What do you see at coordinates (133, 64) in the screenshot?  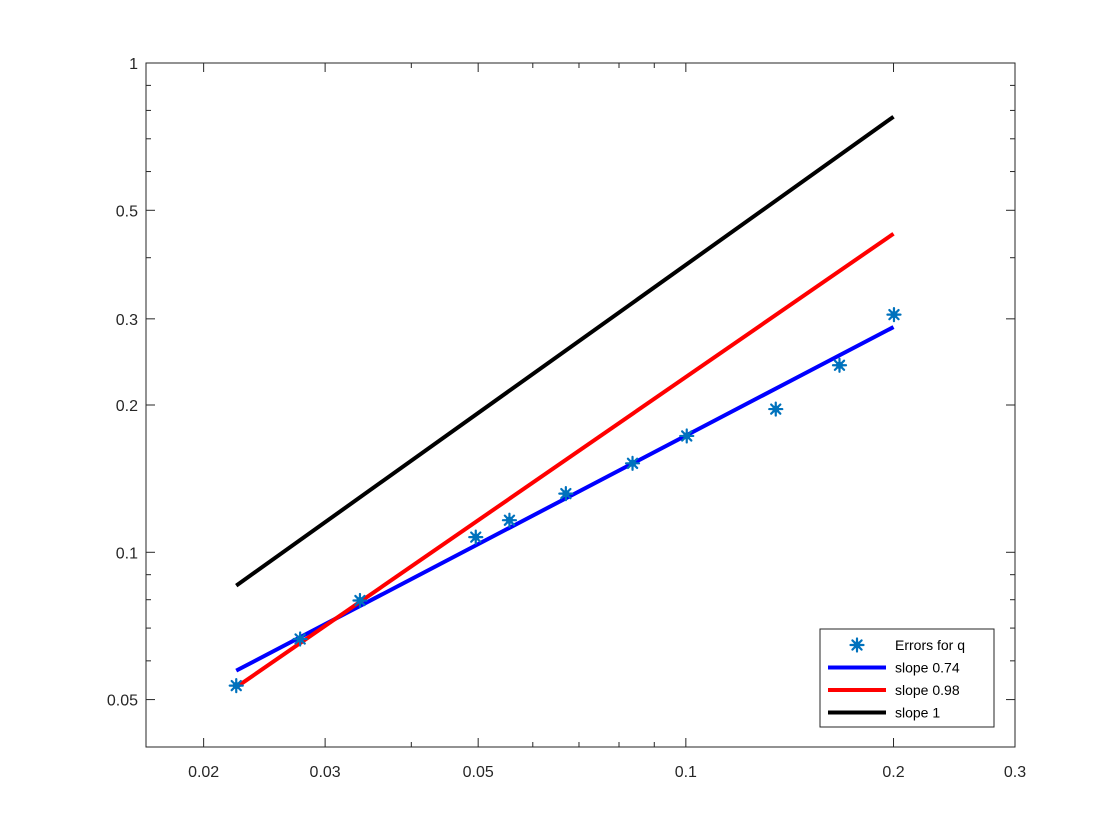 I see `y-tick-label: 1` at bounding box center [133, 64].